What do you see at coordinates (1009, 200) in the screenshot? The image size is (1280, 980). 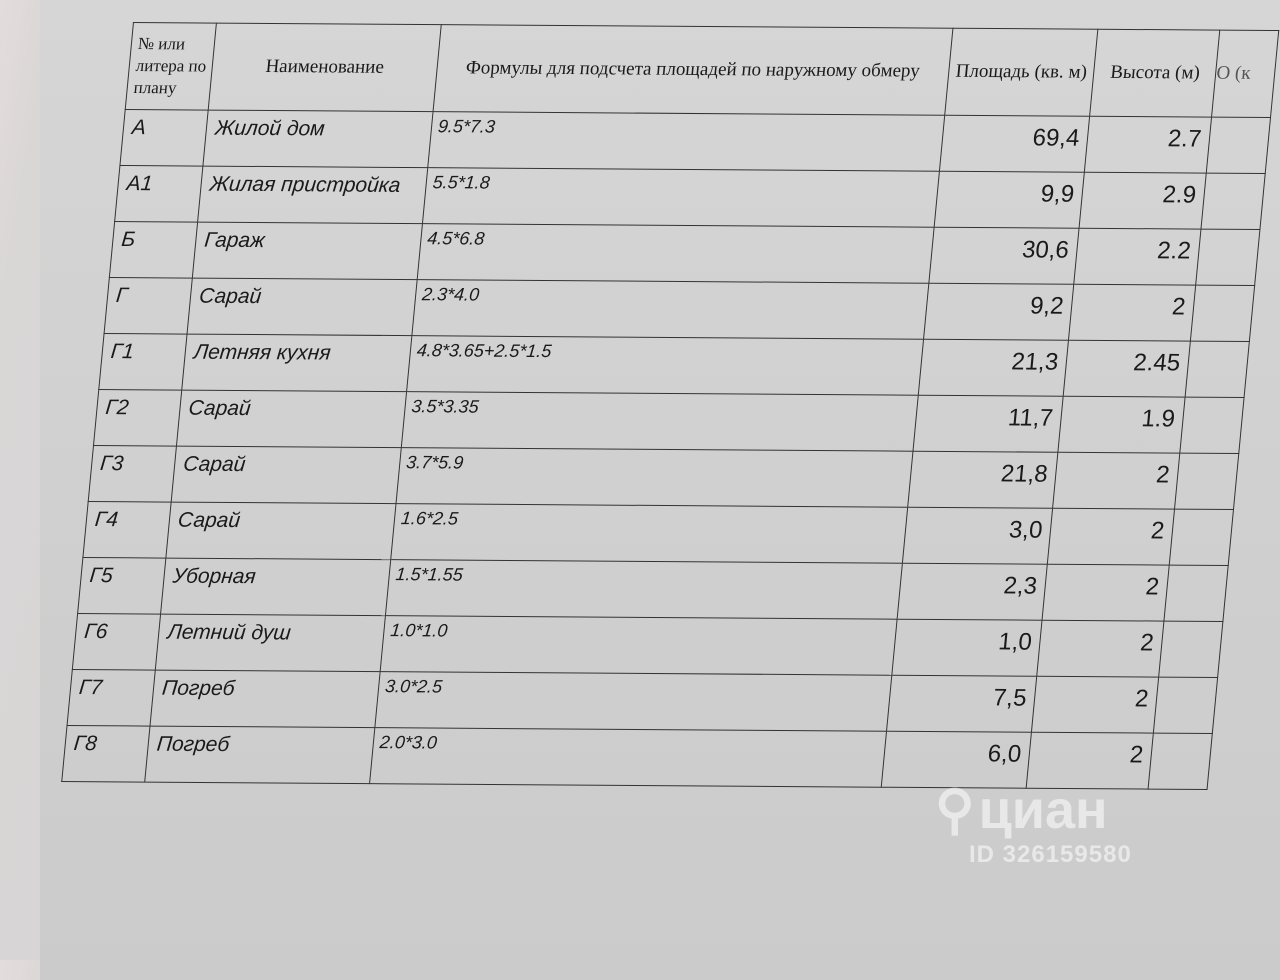 I see `area-cell: 9,9` at bounding box center [1009, 200].